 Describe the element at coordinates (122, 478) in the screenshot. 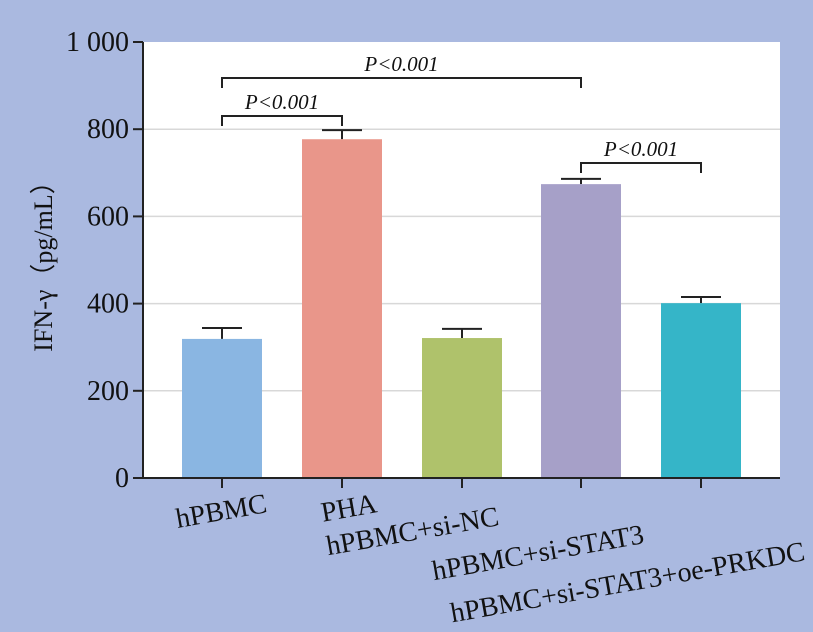

I see `y-tick-label: 0` at that location.